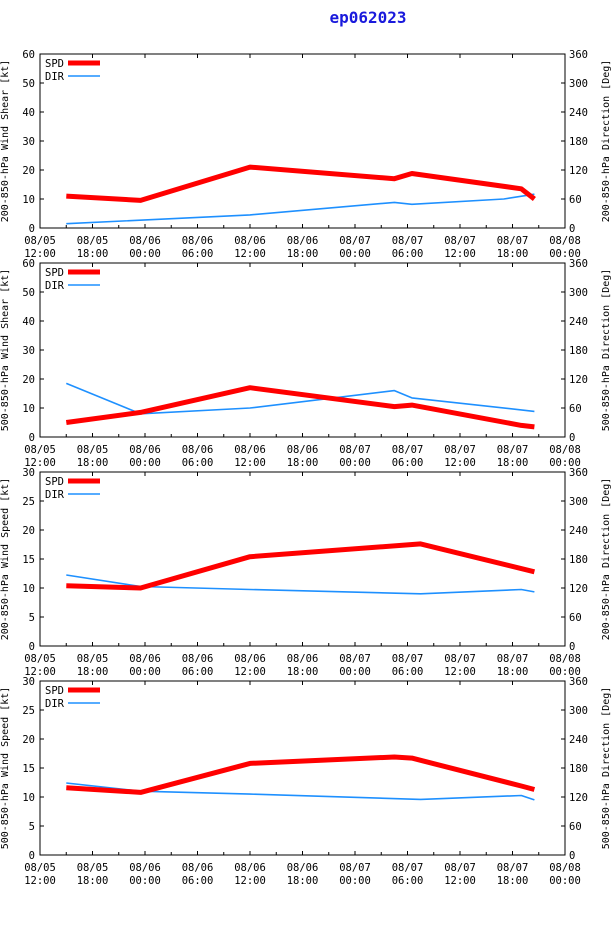  What do you see at coordinates (28, 769) in the screenshot?
I see `y-left-tick-label: 15` at bounding box center [28, 769].